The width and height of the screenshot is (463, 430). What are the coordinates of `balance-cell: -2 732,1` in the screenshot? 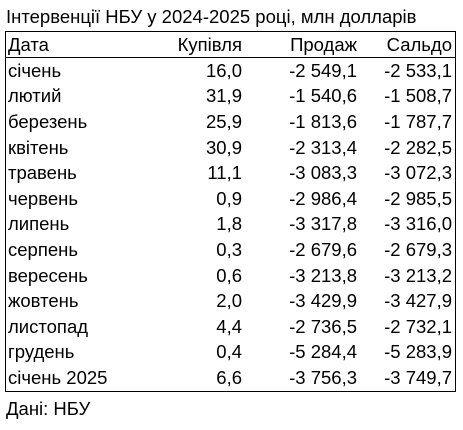 It's located at (418, 326).